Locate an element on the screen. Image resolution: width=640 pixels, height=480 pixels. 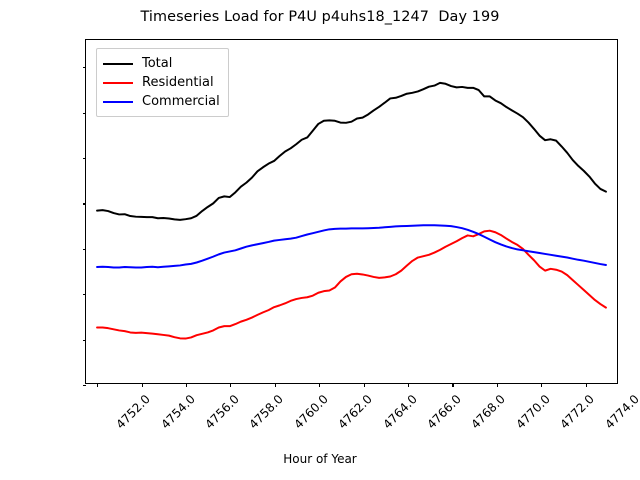
x-tick-label: 4758.0 is located at coordinates (266, 412).